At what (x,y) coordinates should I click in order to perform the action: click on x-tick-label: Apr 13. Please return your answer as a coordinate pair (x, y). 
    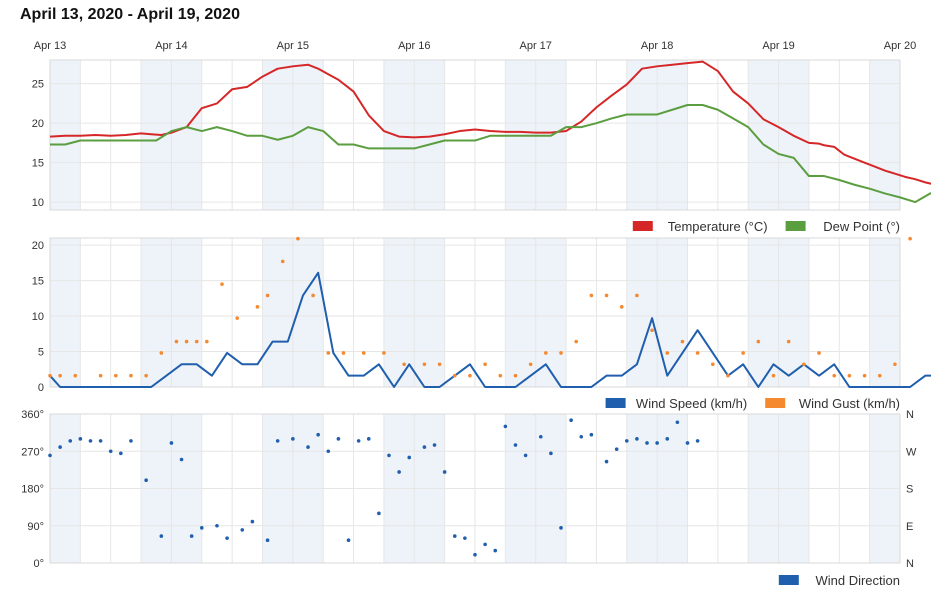
    Looking at the image, I should click on (50, 46).